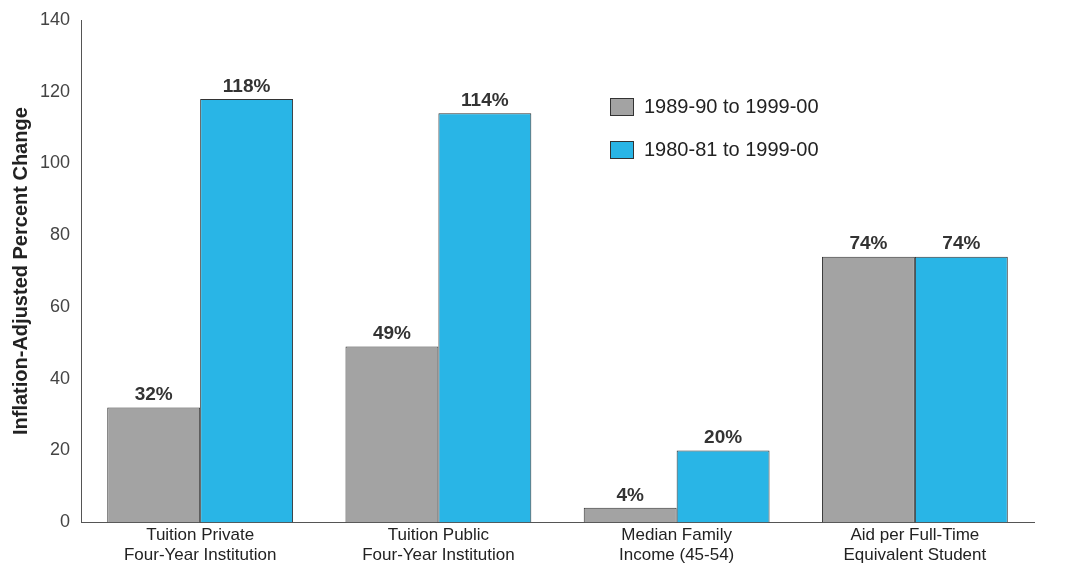  Describe the element at coordinates (677, 545) in the screenshot. I see `x-tick-label: Median Family Income (45-54)` at that location.